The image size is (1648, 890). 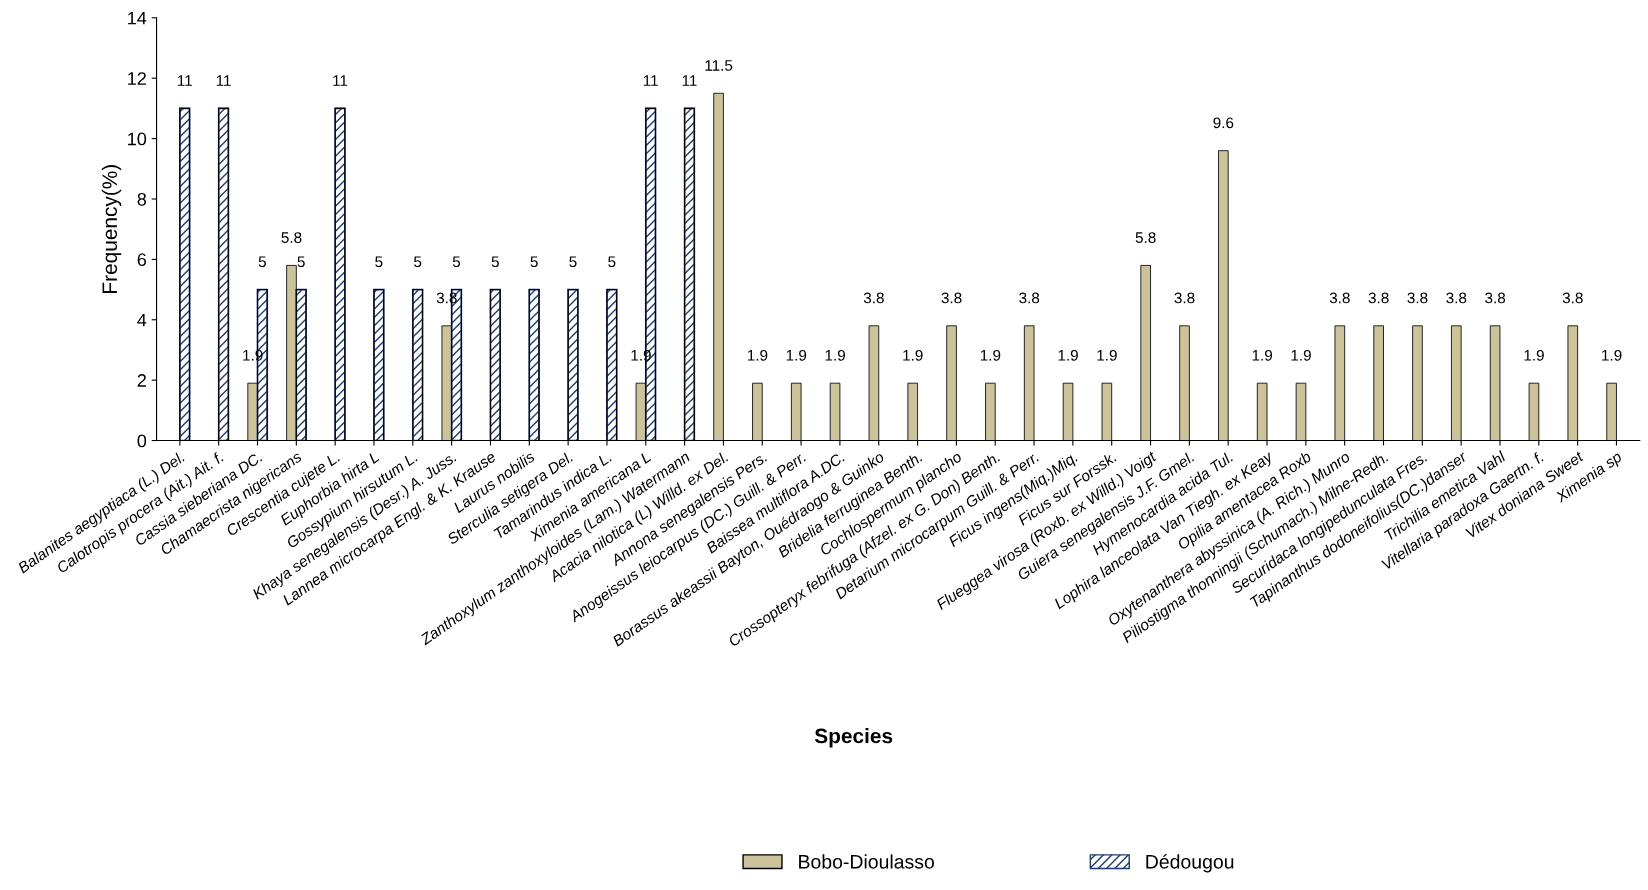 What do you see at coordinates (853, 738) in the screenshot?
I see `x-axis-title: Species` at bounding box center [853, 738].